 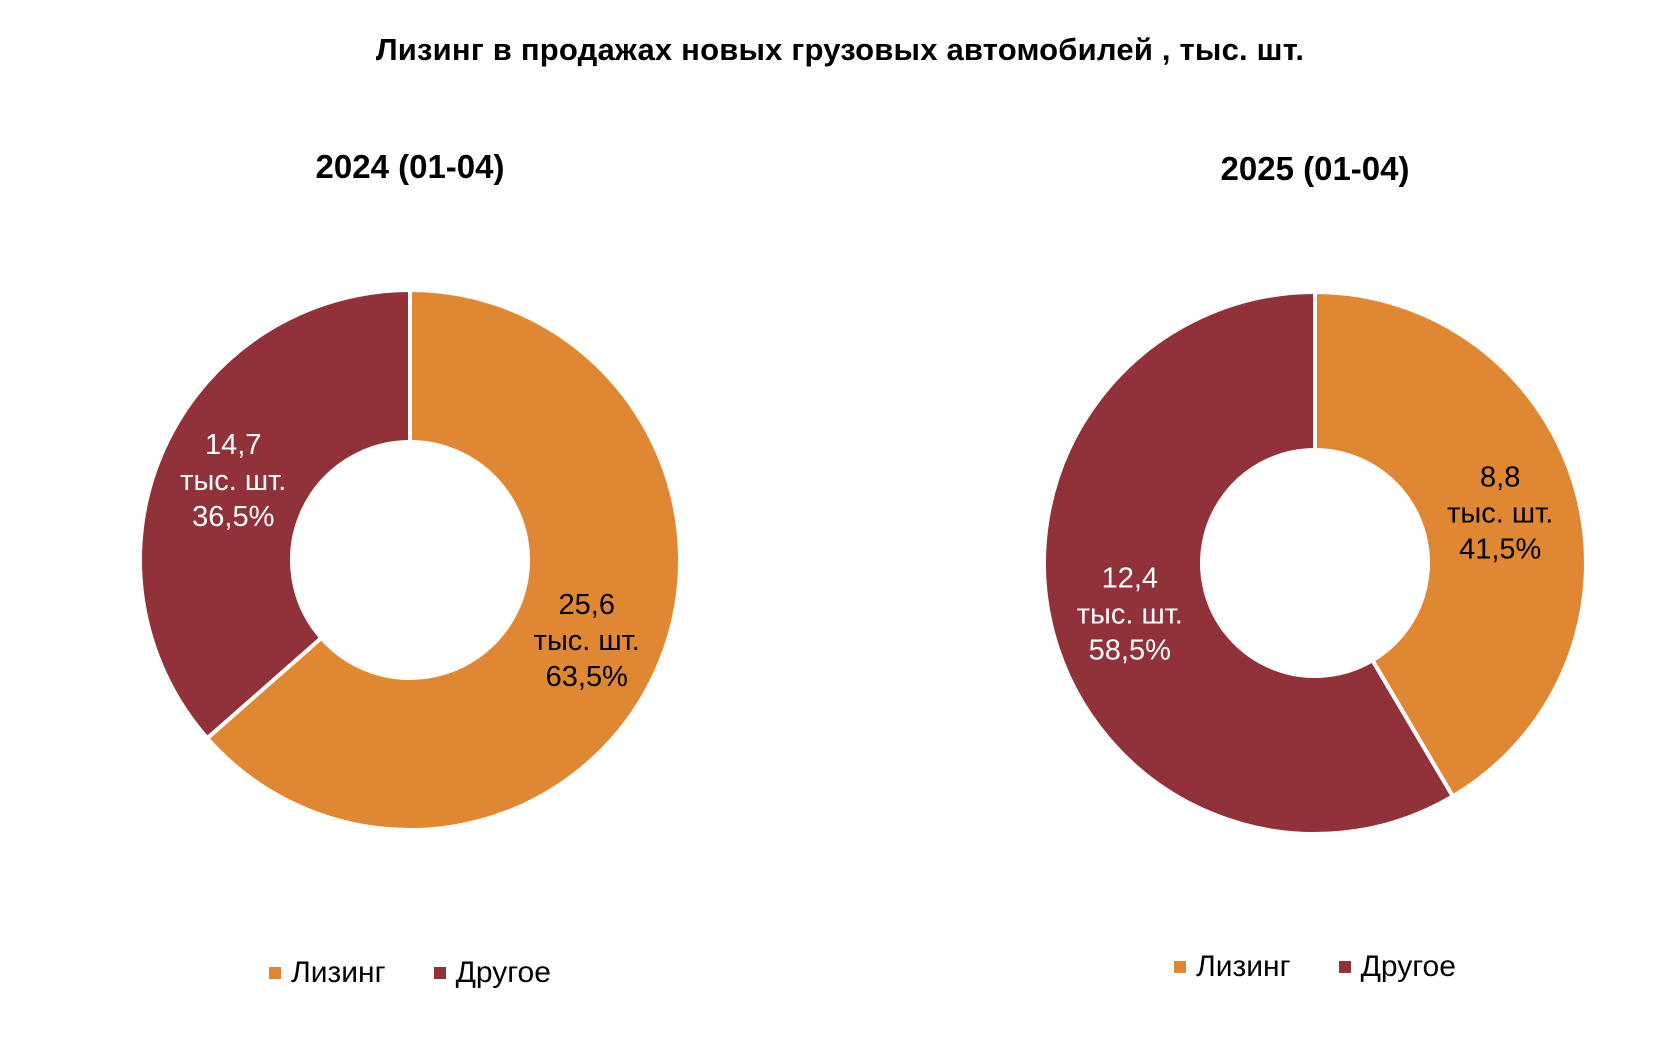 What do you see at coordinates (1315, 168) in the screenshot?
I see `chart-title-2025: 2025 (01-04)` at bounding box center [1315, 168].